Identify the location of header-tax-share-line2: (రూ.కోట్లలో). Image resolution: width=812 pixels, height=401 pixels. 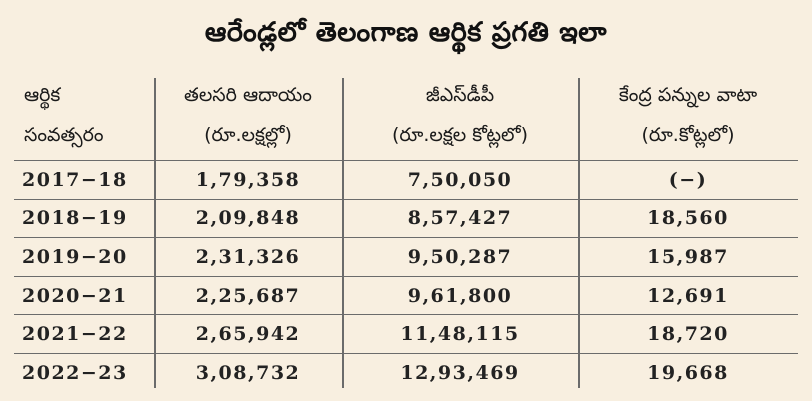
(688, 135).